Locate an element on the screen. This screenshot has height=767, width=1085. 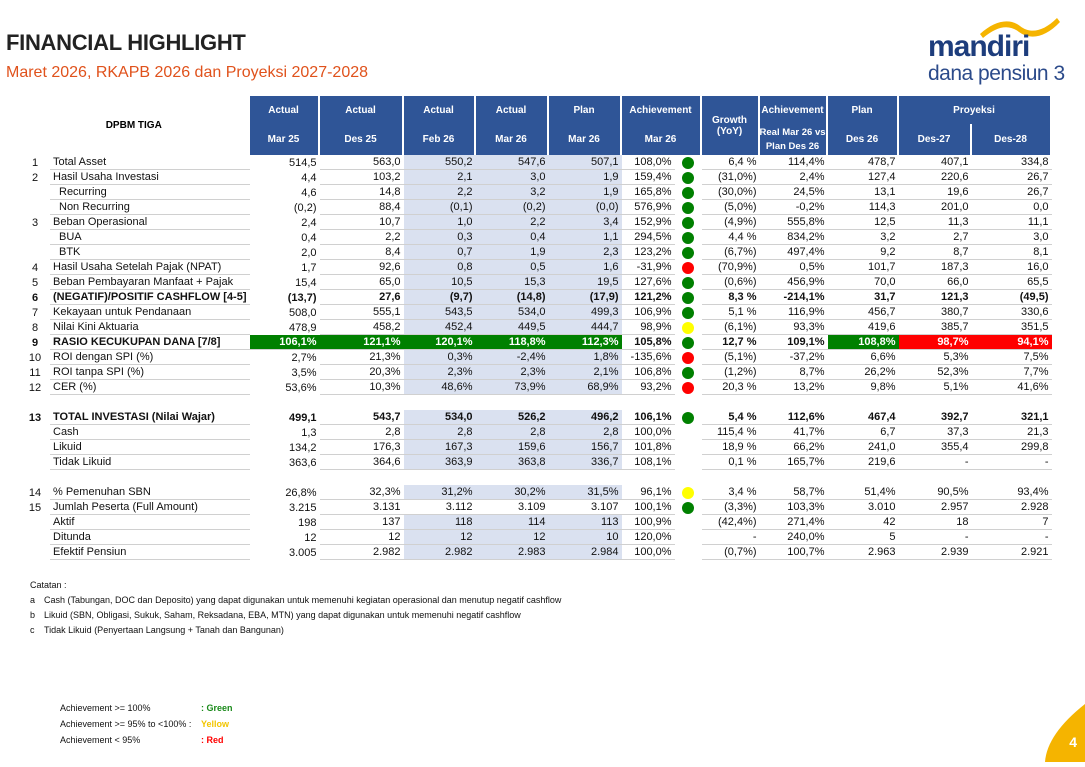
cell-value: 1,9 is located at coordinates (512, 252).